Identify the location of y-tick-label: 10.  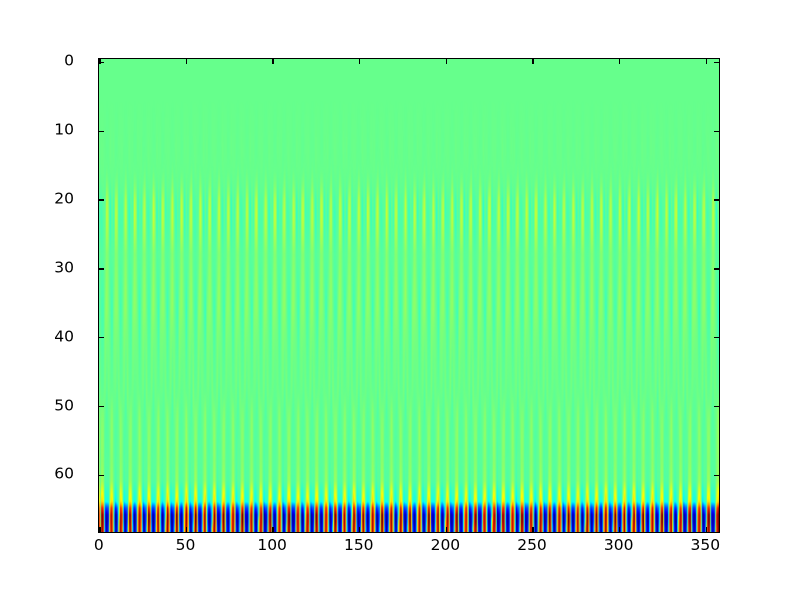
(64, 129).